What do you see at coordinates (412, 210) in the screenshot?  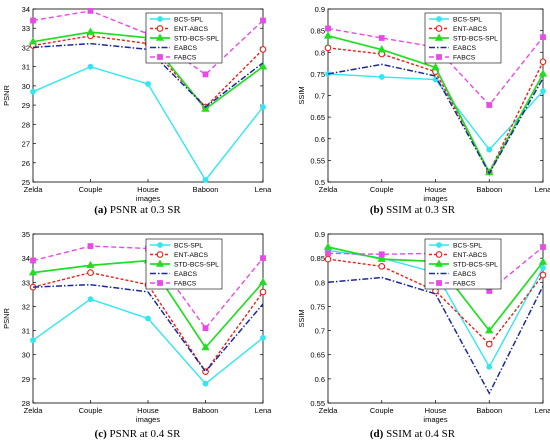 I see `caption-b: (b) SSIM at 0.3 SR` at bounding box center [412, 210].